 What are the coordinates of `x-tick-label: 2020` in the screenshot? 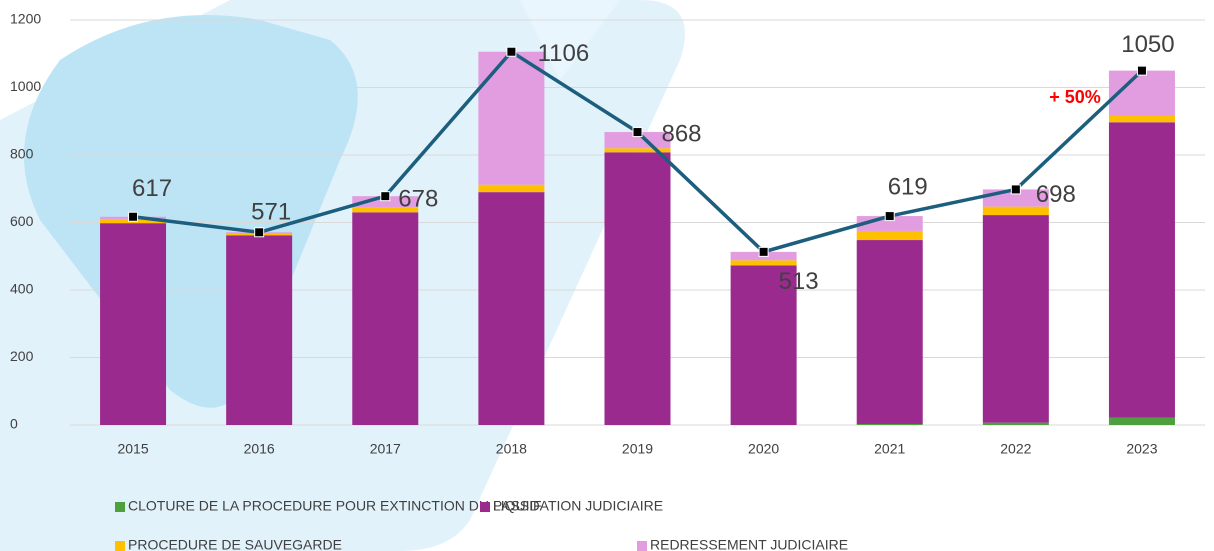 It's located at (763, 449).